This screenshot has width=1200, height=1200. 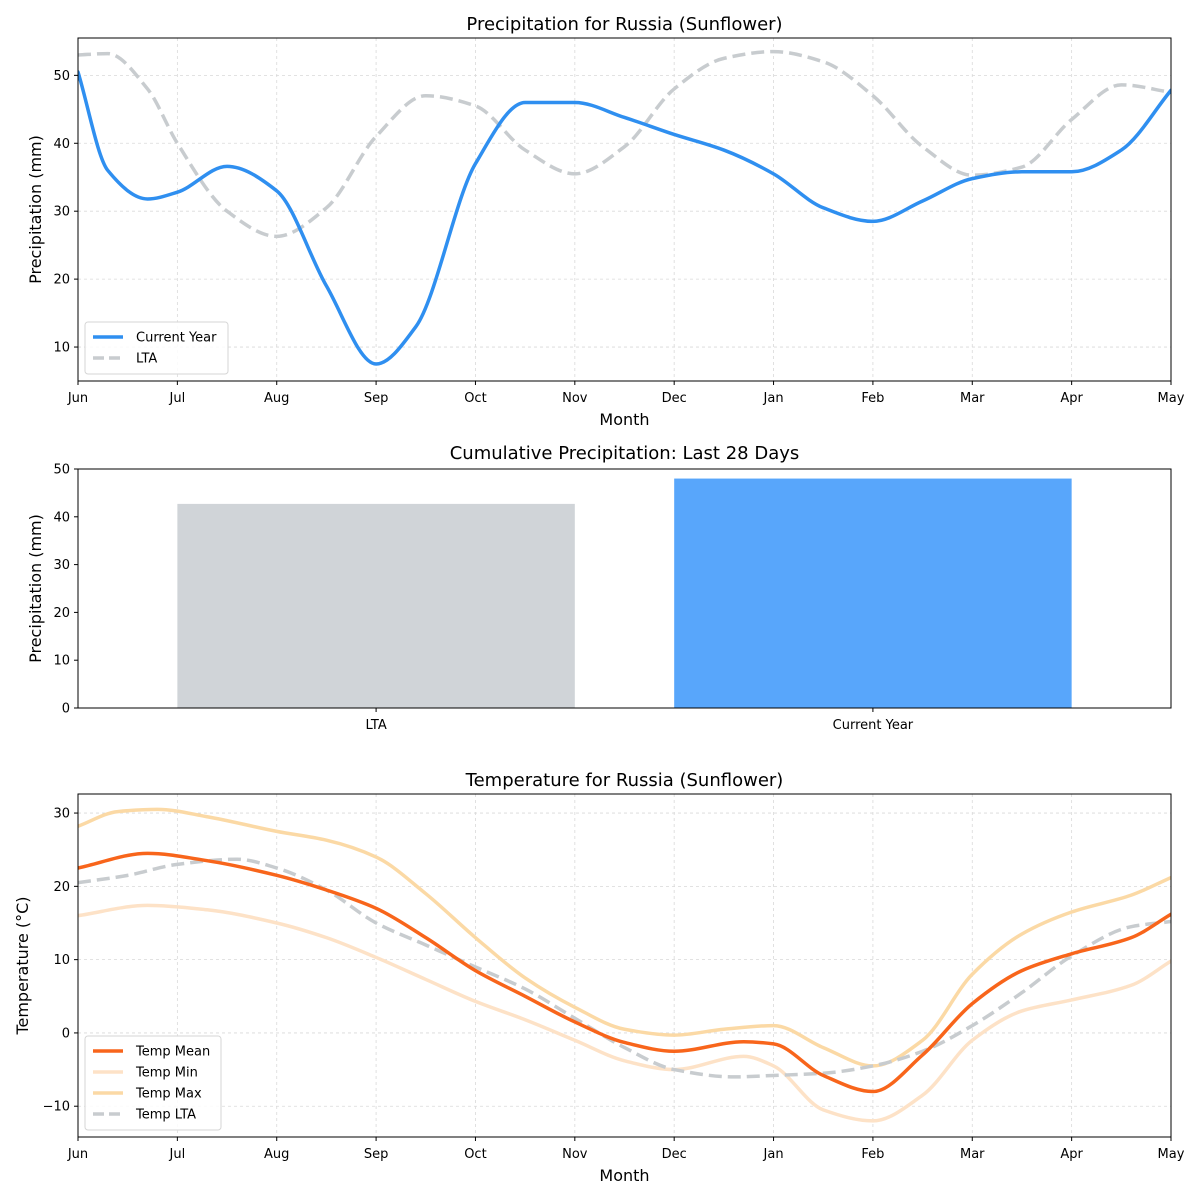 I want to click on legend-label-temp-max: Temp Max, so click(x=168, y=1094).